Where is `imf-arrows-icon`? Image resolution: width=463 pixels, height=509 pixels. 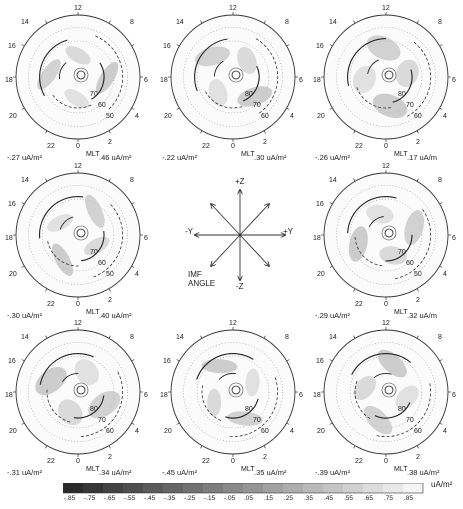
imf-arrows-icon is located at coordinates (240, 235).